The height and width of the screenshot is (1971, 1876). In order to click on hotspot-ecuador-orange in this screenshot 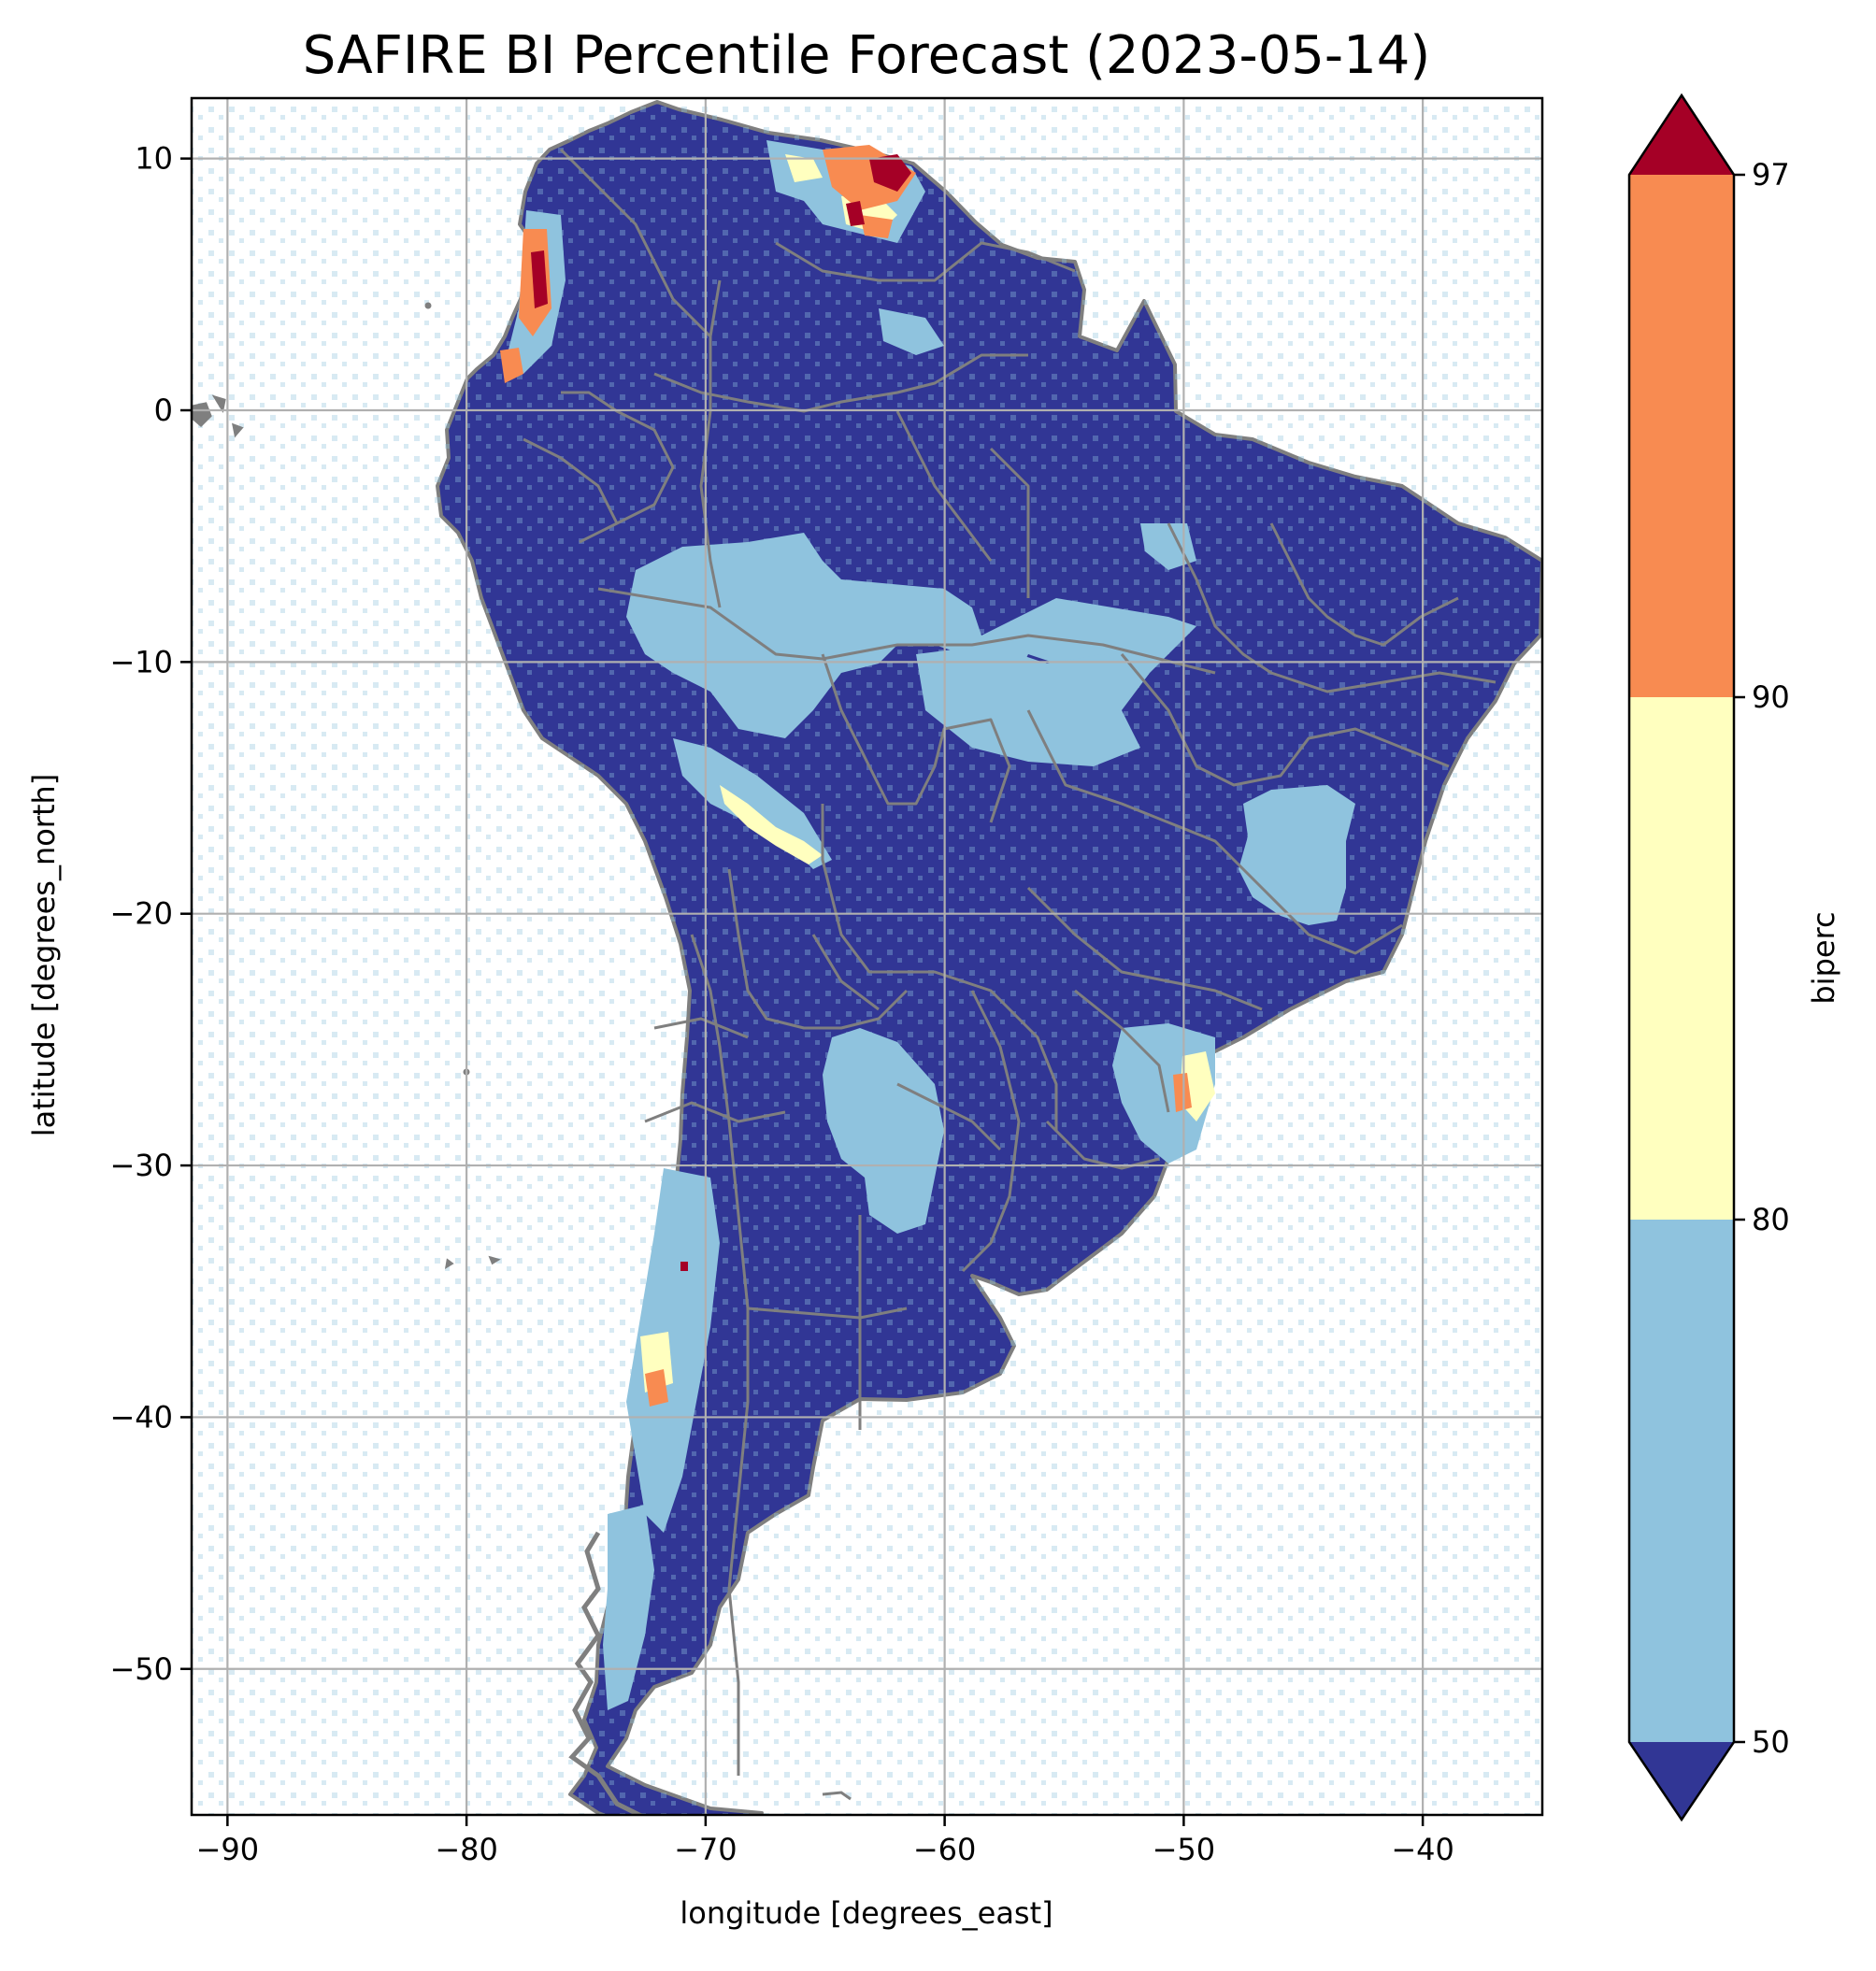, I will do `click(512, 365)`.